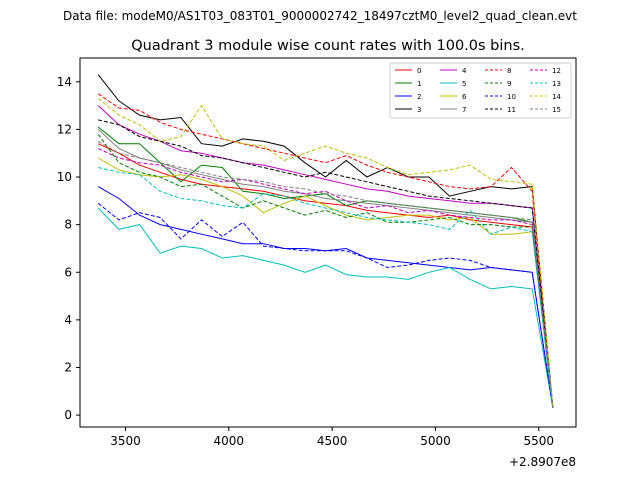  I want to click on y-tick-label: 10, so click(64, 177).